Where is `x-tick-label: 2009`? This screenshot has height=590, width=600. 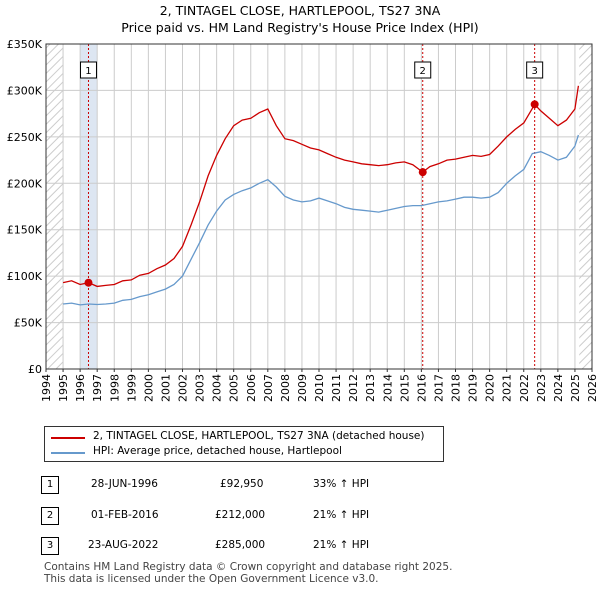 x-tick-label: 2009 is located at coordinates (302, 388).